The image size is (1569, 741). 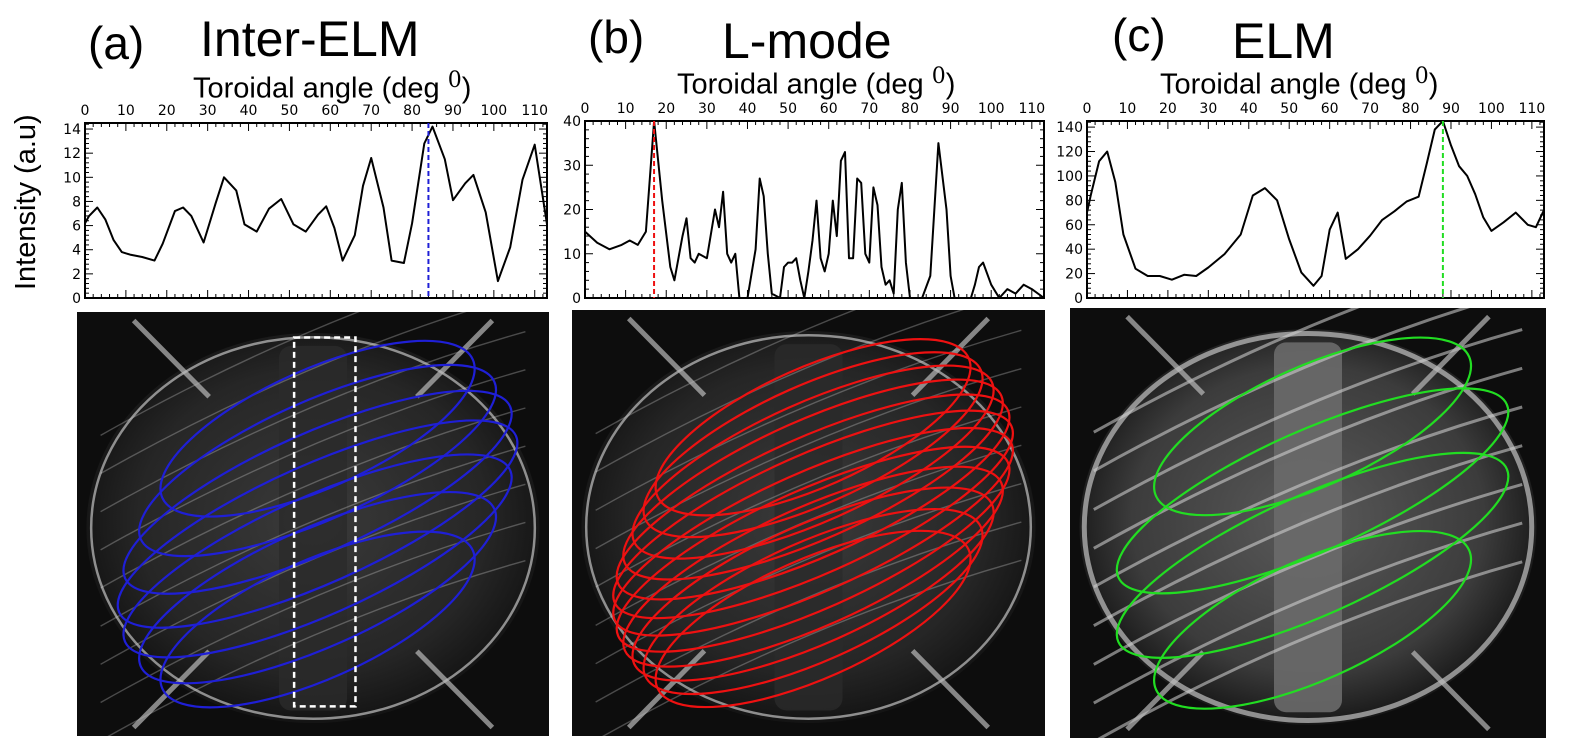 What do you see at coordinates (991, 109) in the screenshot?
I see `chart-1-xtick-label: 100` at bounding box center [991, 109].